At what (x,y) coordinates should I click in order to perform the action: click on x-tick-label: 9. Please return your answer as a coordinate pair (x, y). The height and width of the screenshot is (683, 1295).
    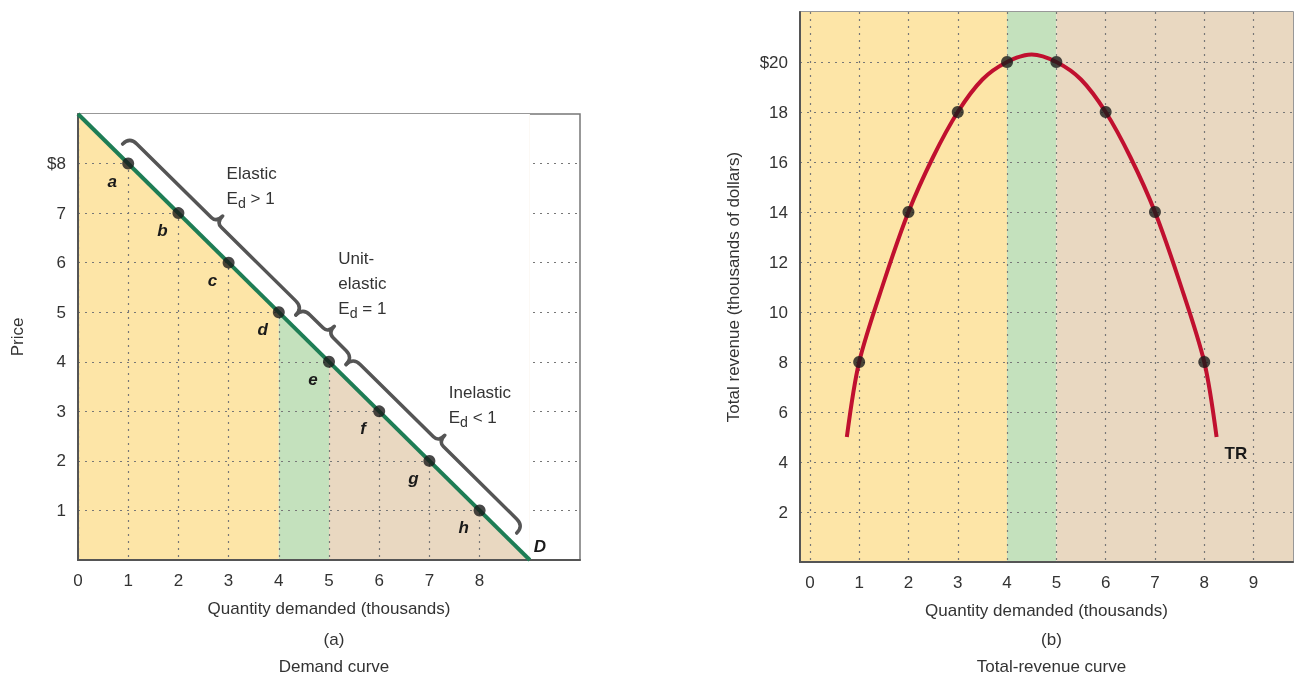
    Looking at the image, I should click on (1253, 582).